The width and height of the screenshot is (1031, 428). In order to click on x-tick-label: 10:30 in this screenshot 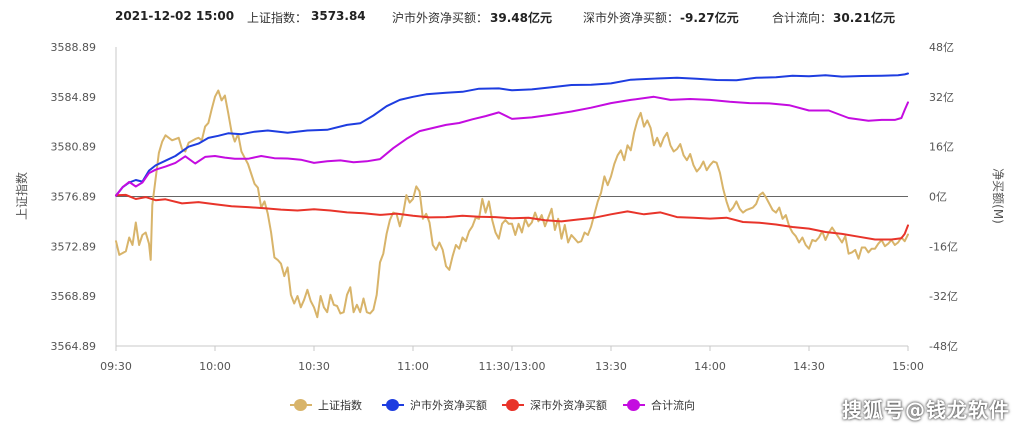, I will do `click(314, 366)`.